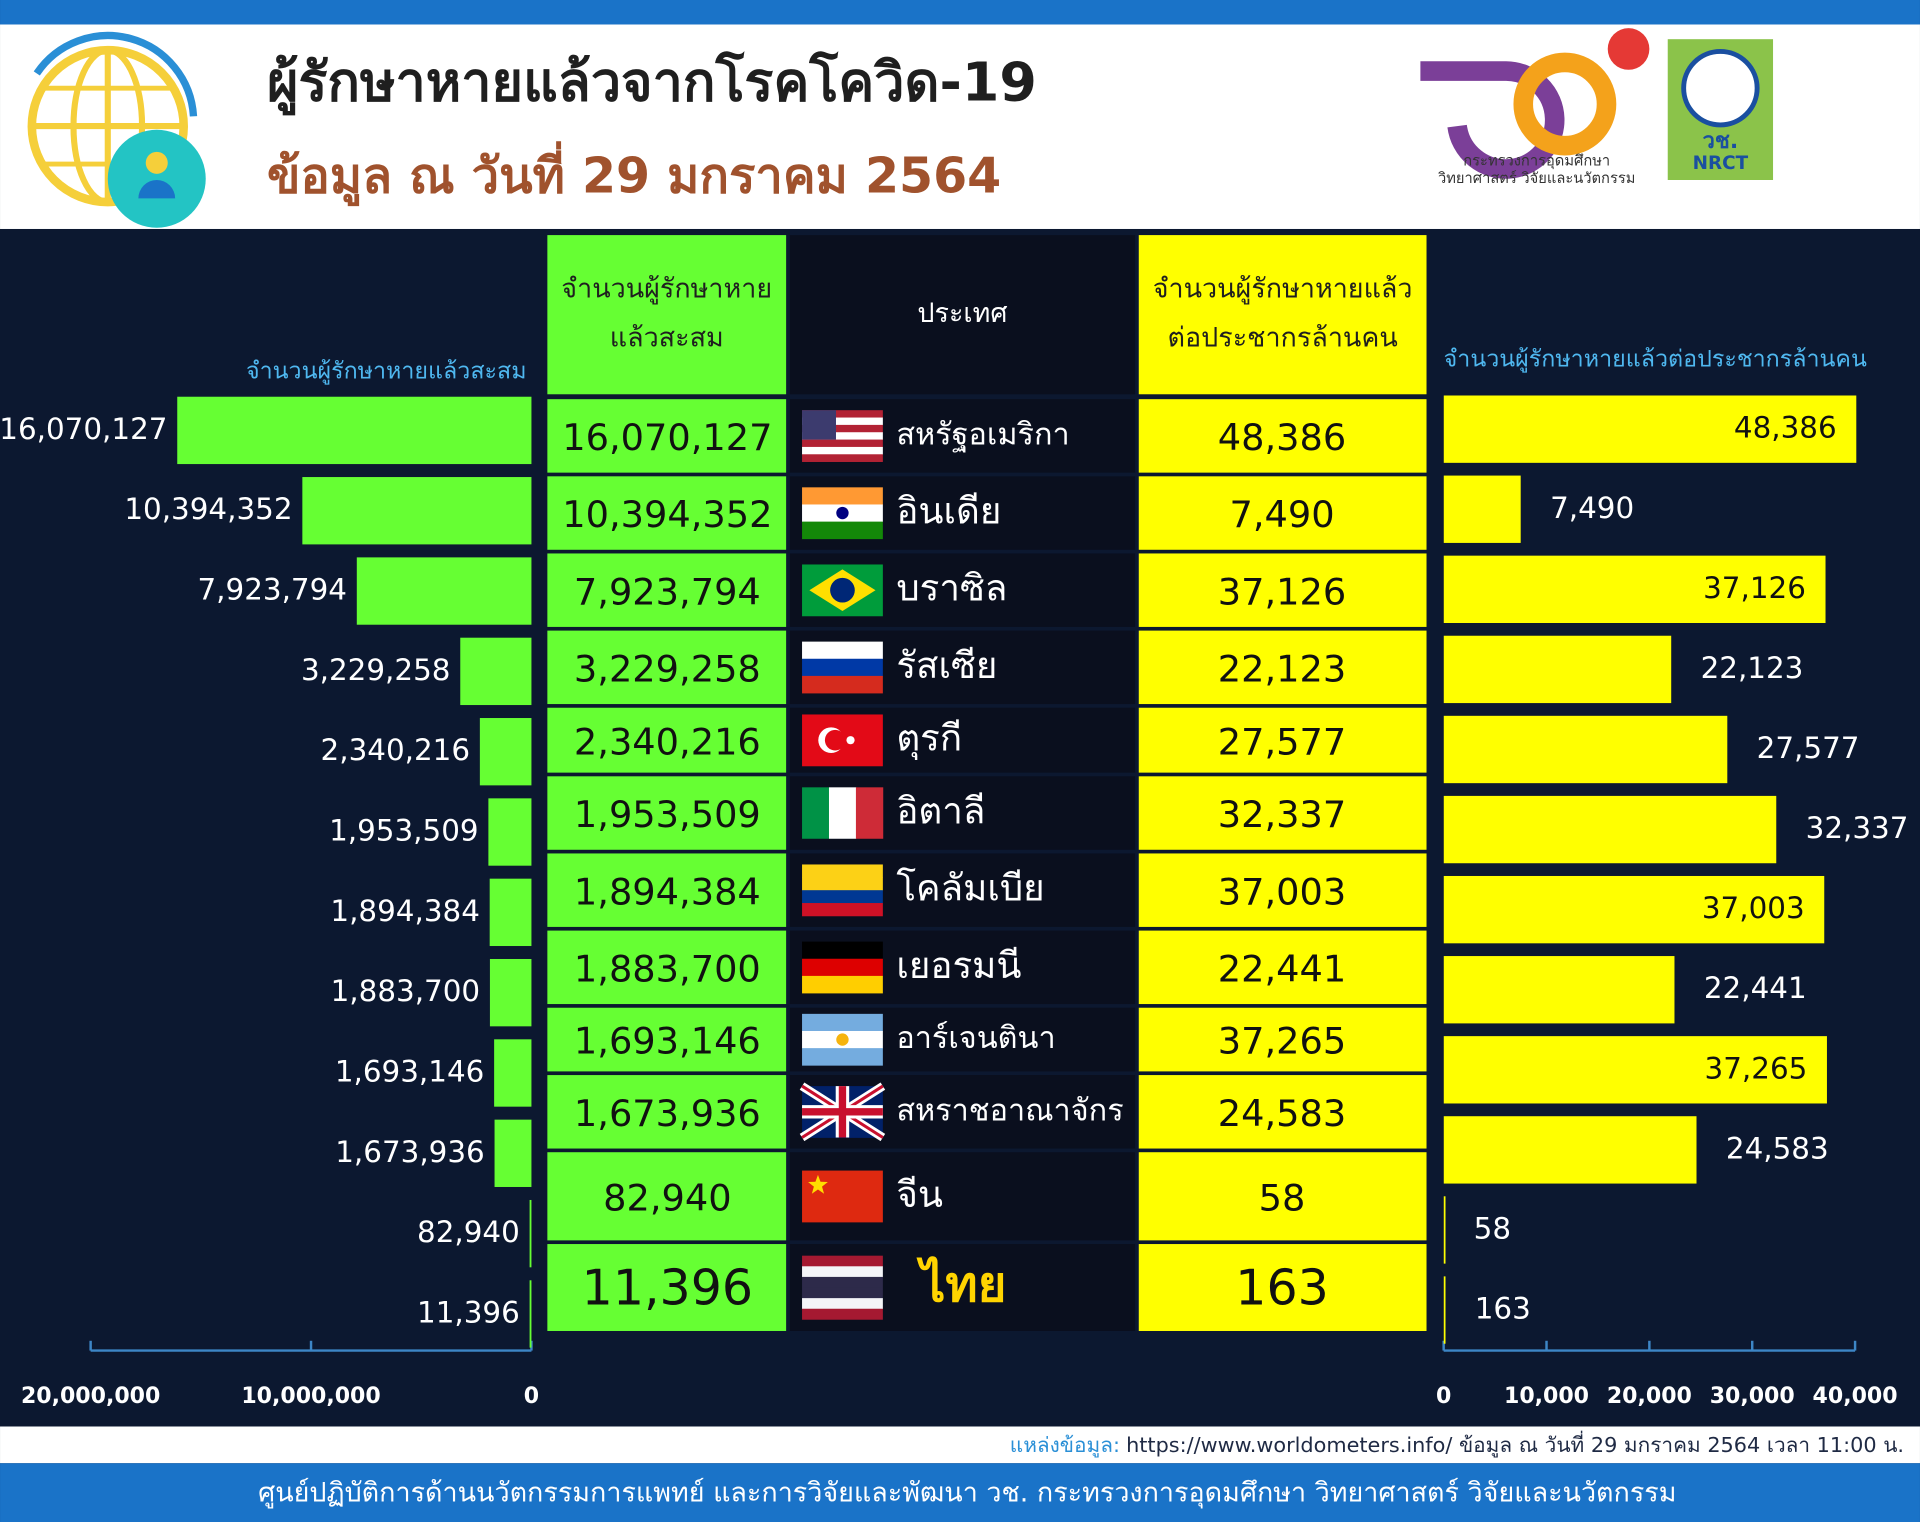  I want to click on cell-per-million: 48,386, so click(1282, 437).